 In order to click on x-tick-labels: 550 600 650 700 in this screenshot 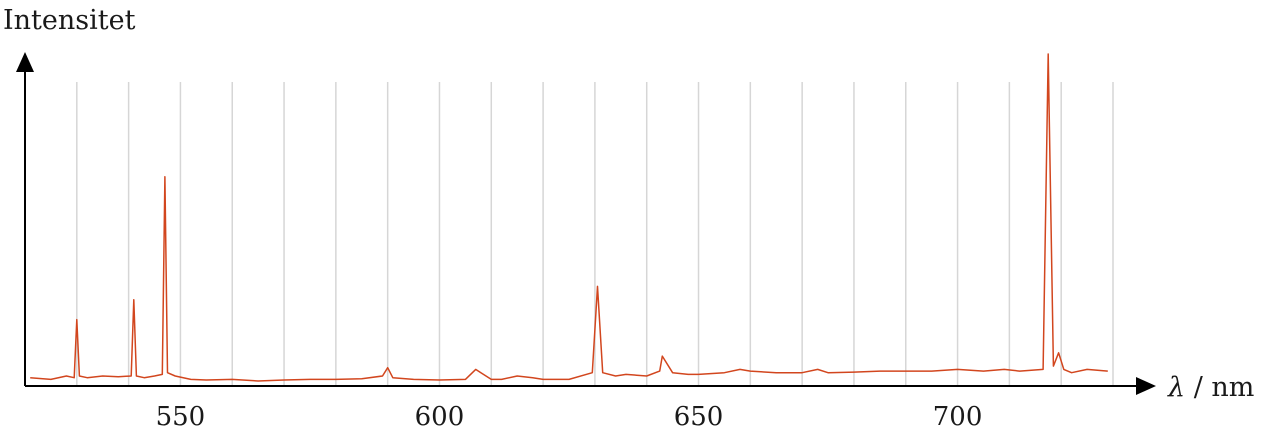, I will do `click(569, 417)`.